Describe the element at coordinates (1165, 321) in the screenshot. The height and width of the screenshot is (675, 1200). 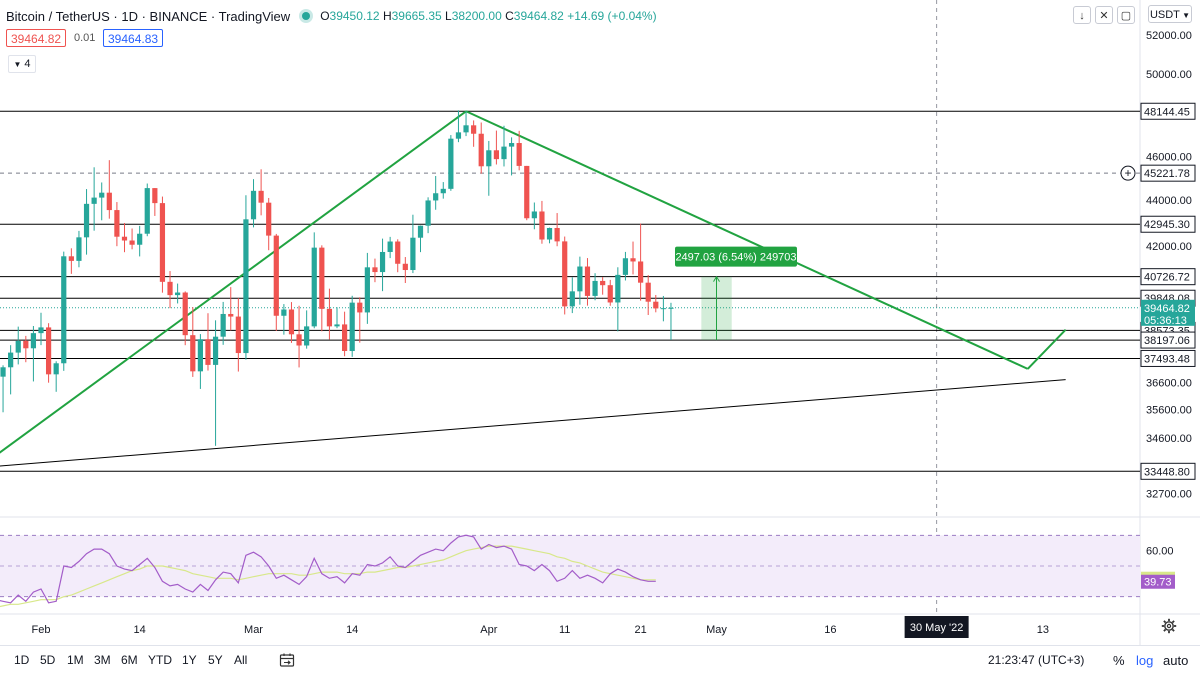
I see `countdown-label: 05:36:13` at that location.